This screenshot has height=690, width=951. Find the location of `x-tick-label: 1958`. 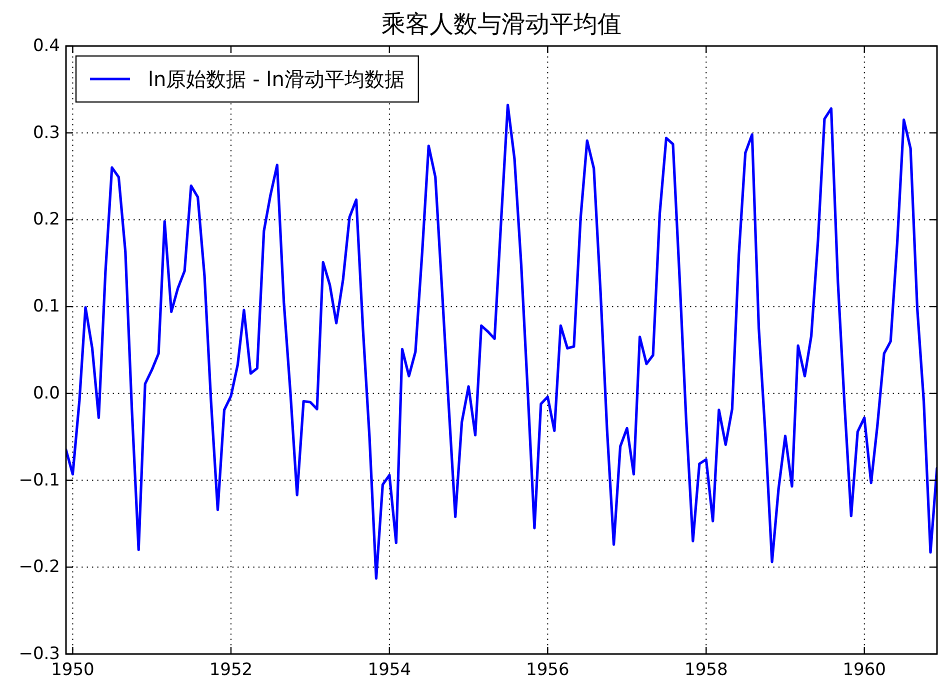

x-tick-label: 1958 is located at coordinates (706, 670).